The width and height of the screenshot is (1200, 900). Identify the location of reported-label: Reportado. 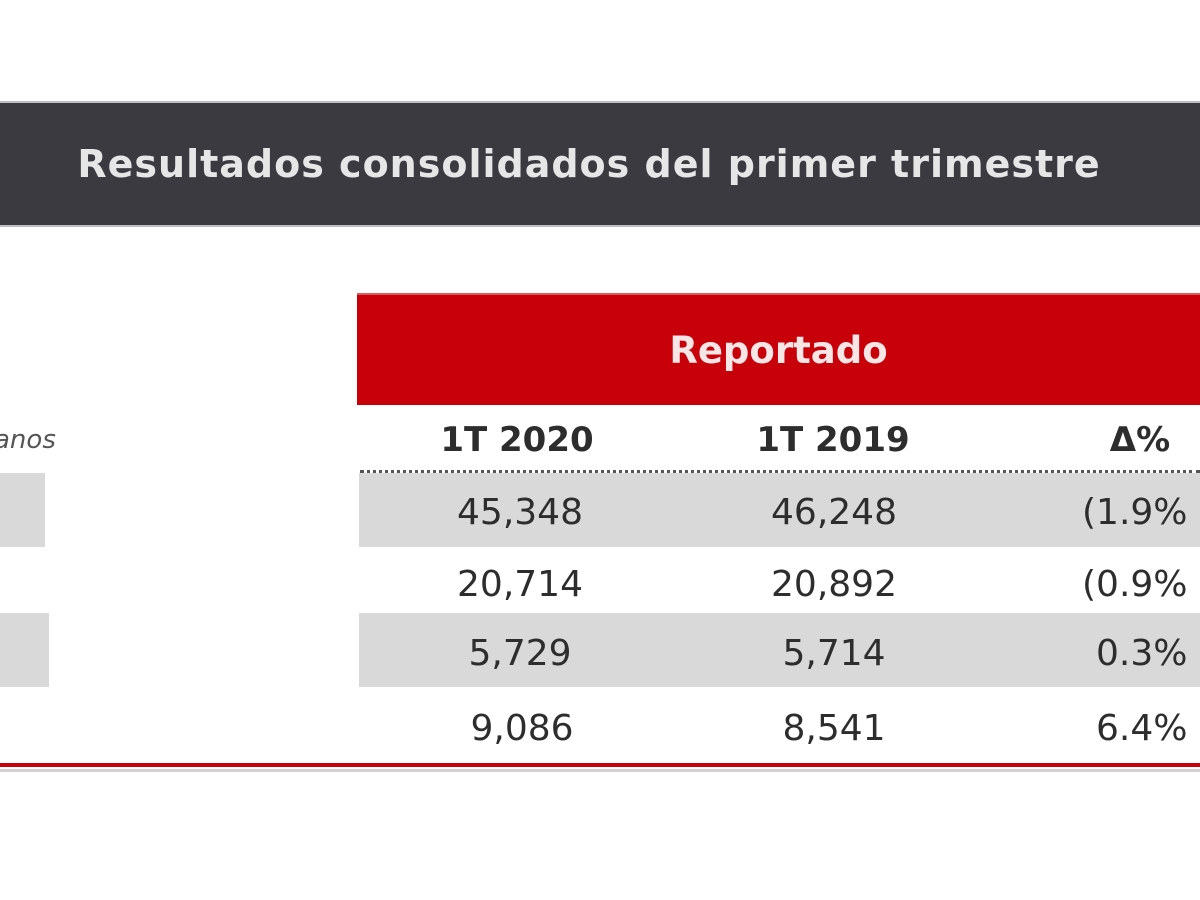
(778, 350).